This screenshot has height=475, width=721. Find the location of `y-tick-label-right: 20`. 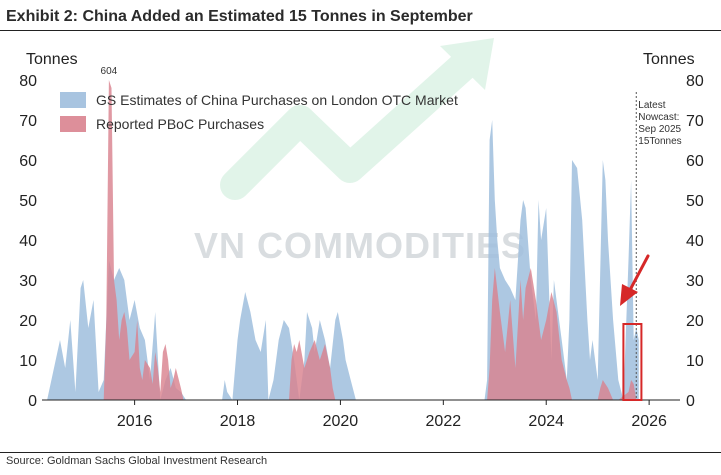

y-tick-label-right: 20 is located at coordinates (695, 321).